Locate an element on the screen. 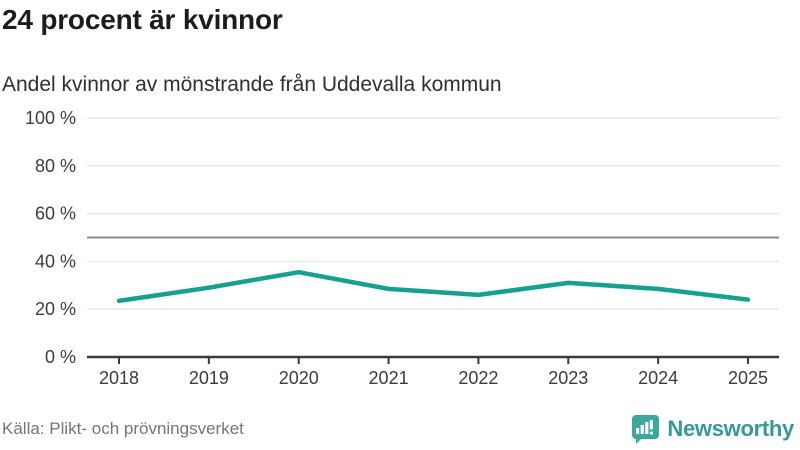  chart-title: 24 procent är kvinnor is located at coordinates (142, 19).